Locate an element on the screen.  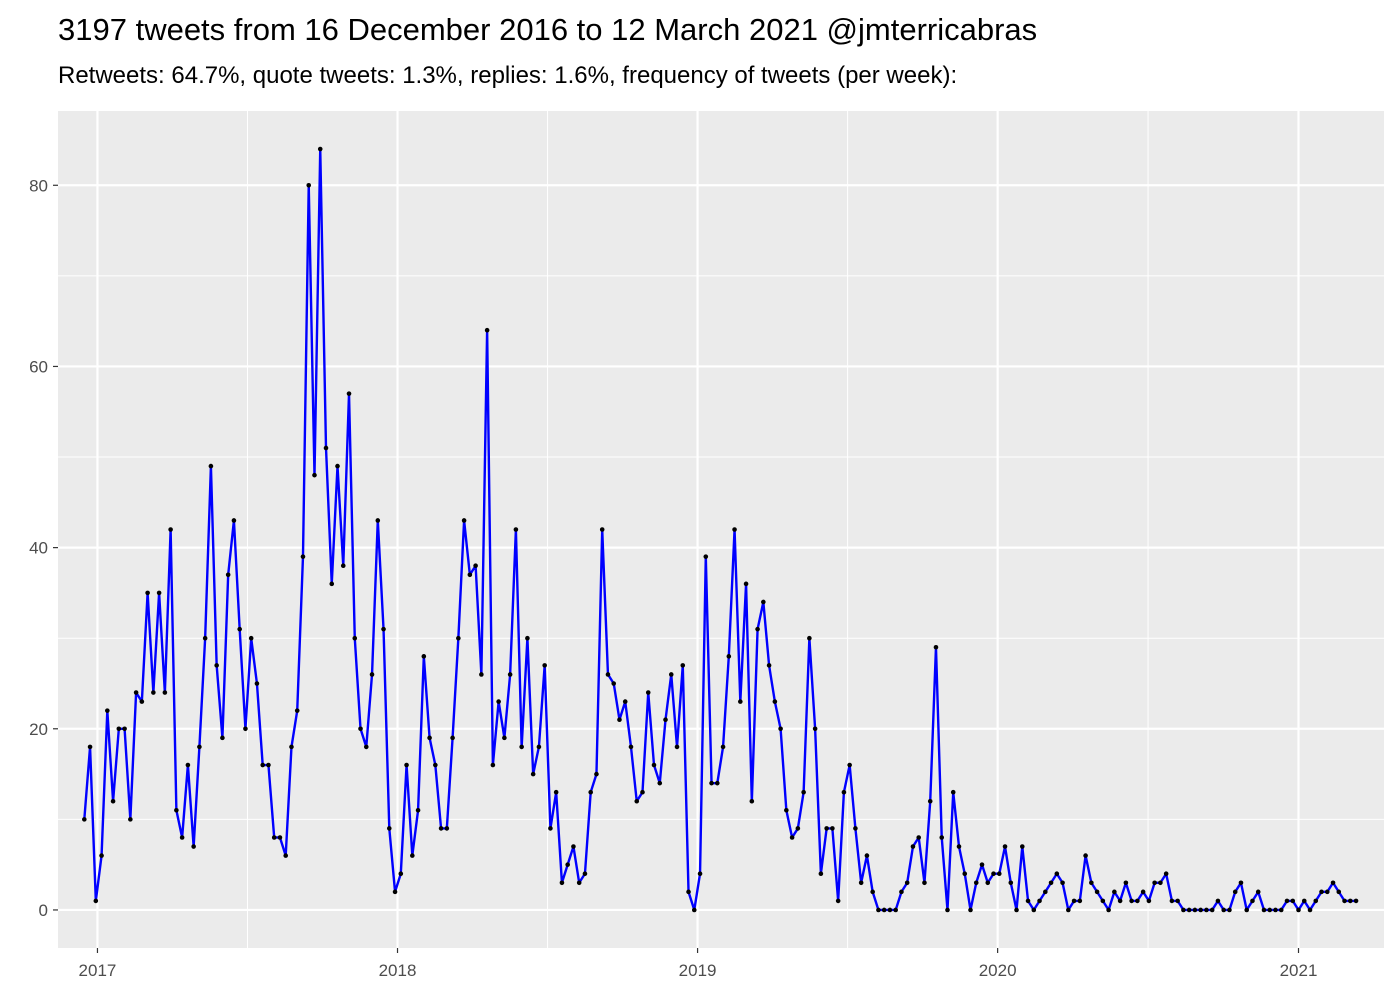
x-tick-label: 2020 is located at coordinates (998, 970).